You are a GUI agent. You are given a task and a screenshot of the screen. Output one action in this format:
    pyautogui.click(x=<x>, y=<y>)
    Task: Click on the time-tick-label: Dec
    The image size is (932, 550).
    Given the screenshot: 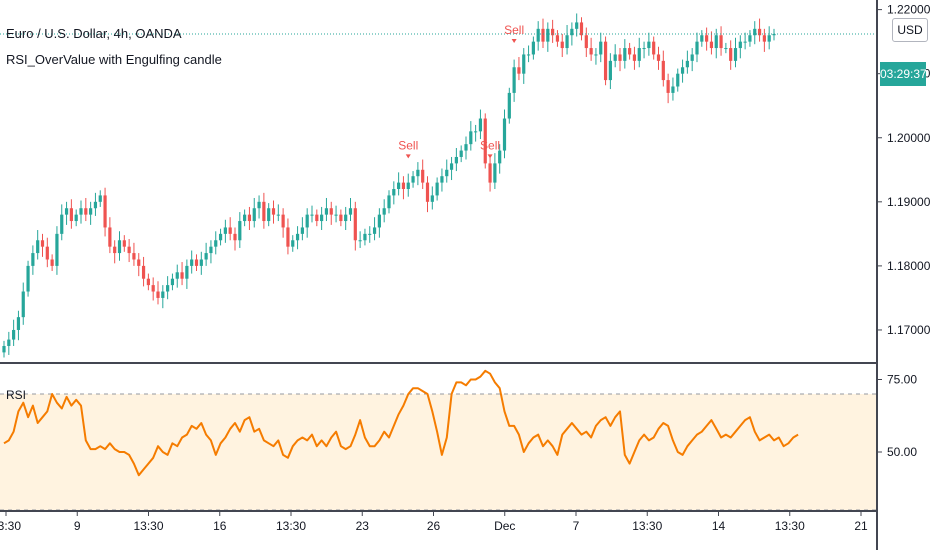 What is the action you would take?
    pyautogui.click(x=504, y=526)
    